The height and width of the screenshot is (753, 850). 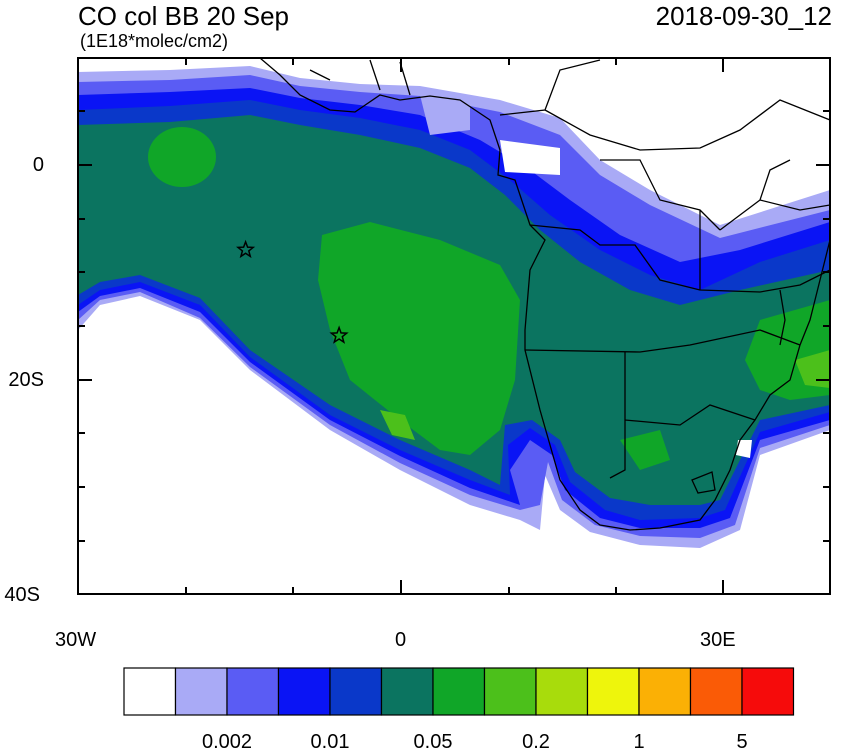 What do you see at coordinates (38, 165) in the screenshot?
I see `lat-label-0: 0` at bounding box center [38, 165].